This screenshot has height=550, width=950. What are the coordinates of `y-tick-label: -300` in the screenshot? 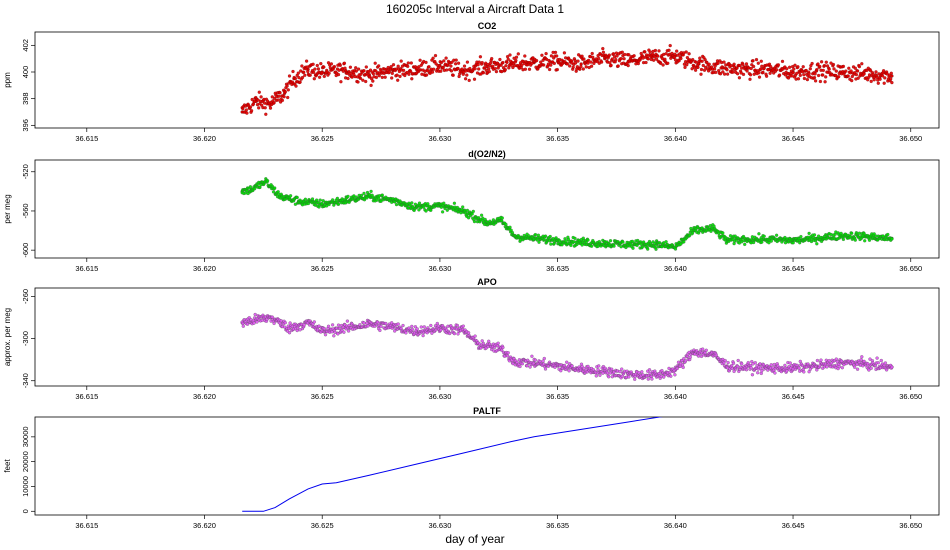 It's located at (25, 338).